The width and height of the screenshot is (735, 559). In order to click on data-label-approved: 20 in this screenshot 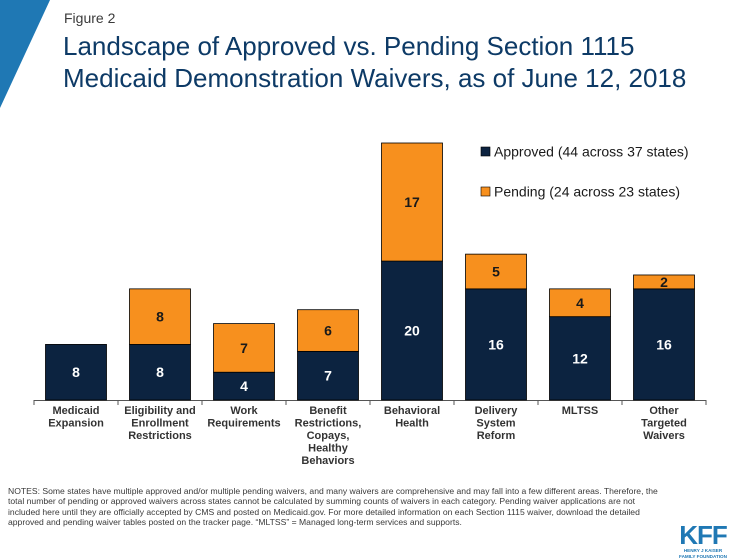, I will do `click(412, 331)`.